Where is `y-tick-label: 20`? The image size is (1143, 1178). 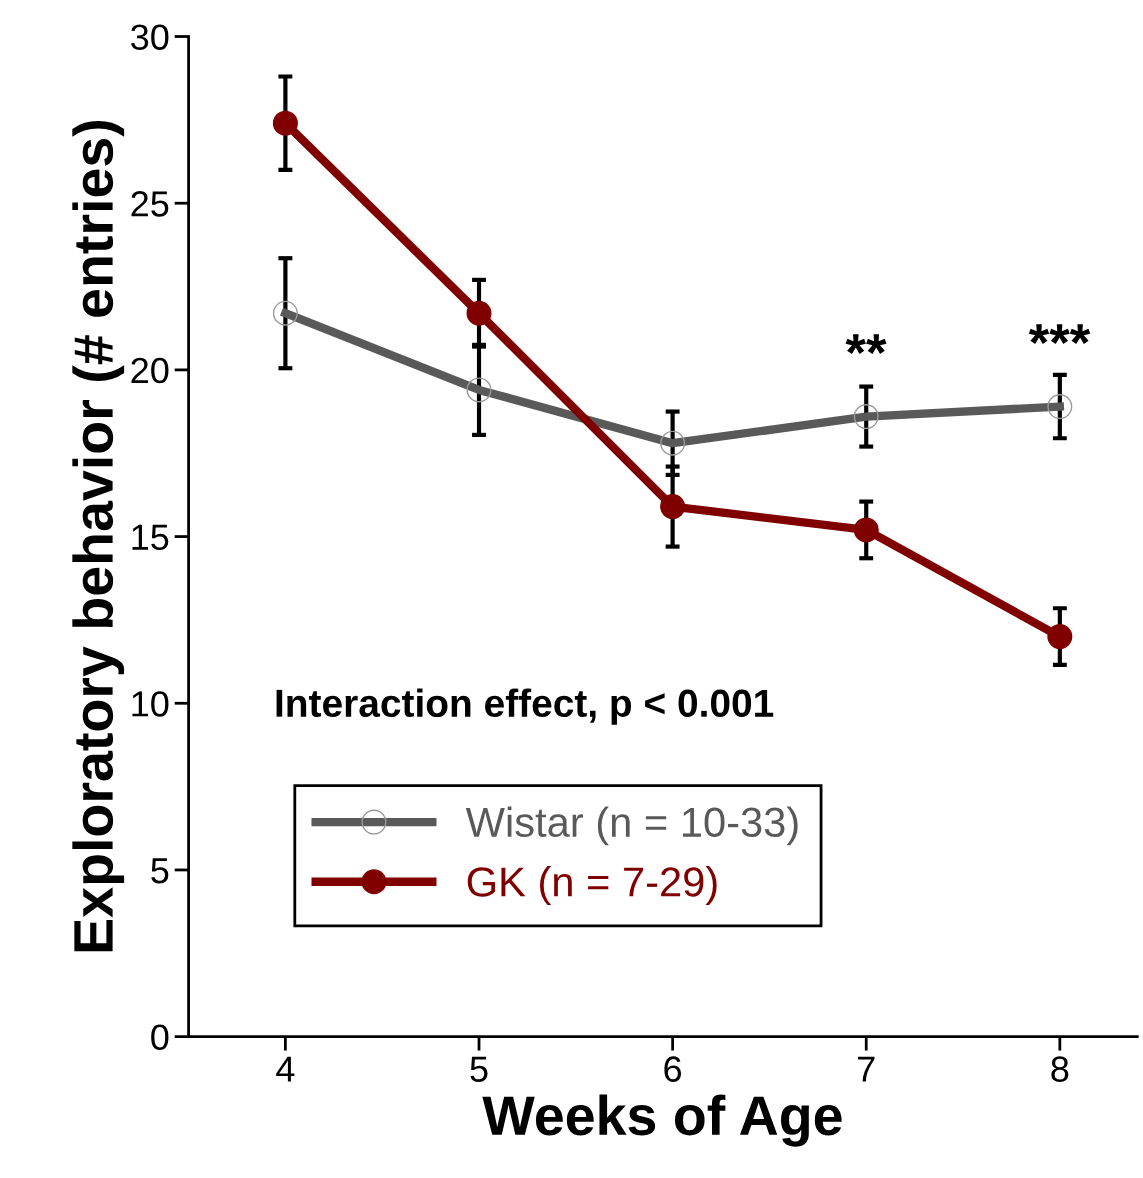
y-tick-label: 20 is located at coordinates (150, 370).